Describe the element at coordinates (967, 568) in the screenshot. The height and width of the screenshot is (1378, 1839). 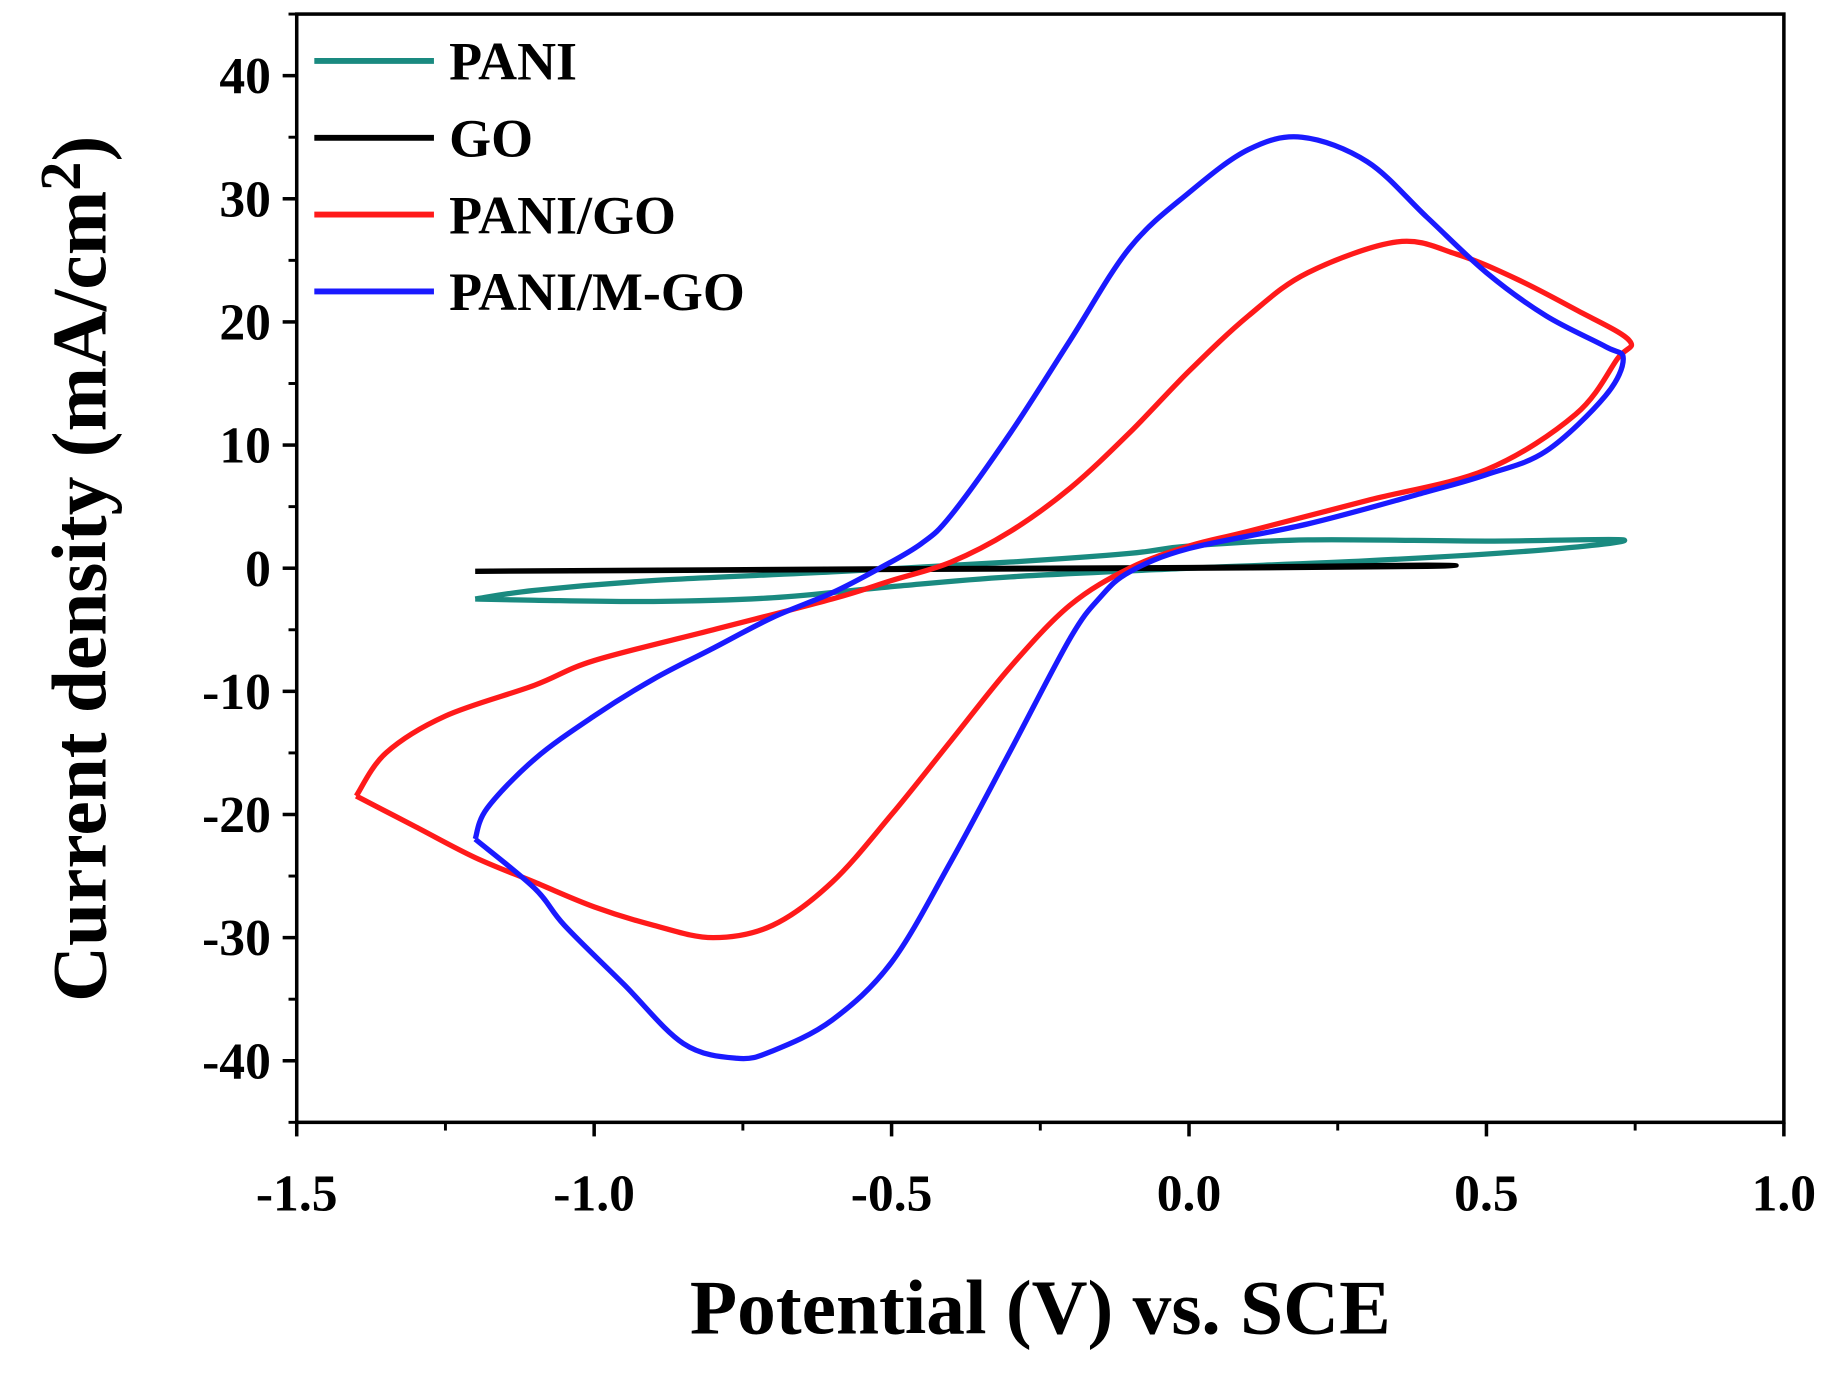
I see `series-line-go` at that location.